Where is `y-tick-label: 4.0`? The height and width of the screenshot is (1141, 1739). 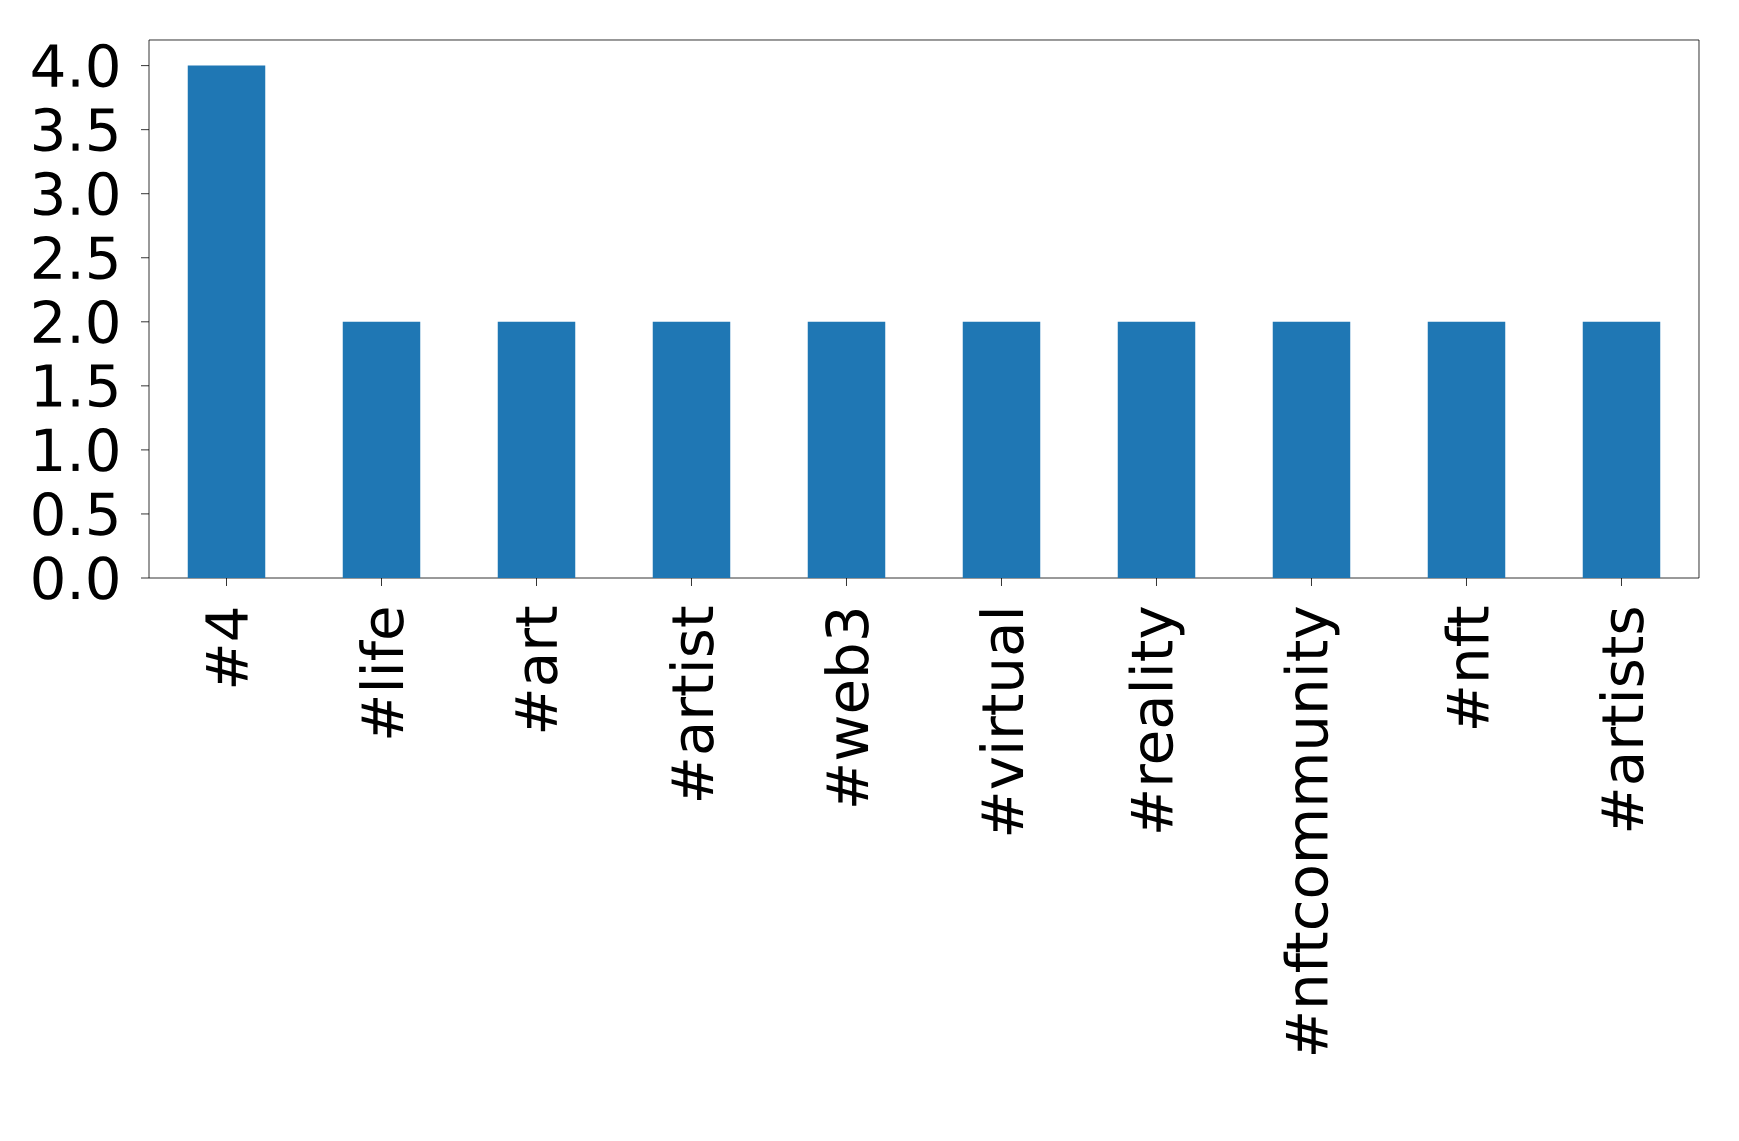 y-tick-label: 4.0 is located at coordinates (75, 65).